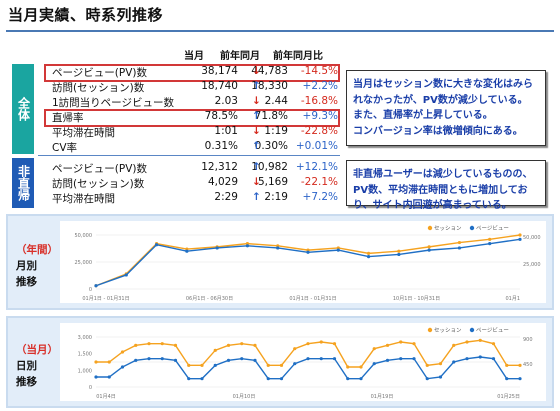 Image resolution: width=560 pixels, height=411 pixels. Describe the element at coordinates (219, 86) in the screenshot. I see `metric-current: 18,740` at that location.